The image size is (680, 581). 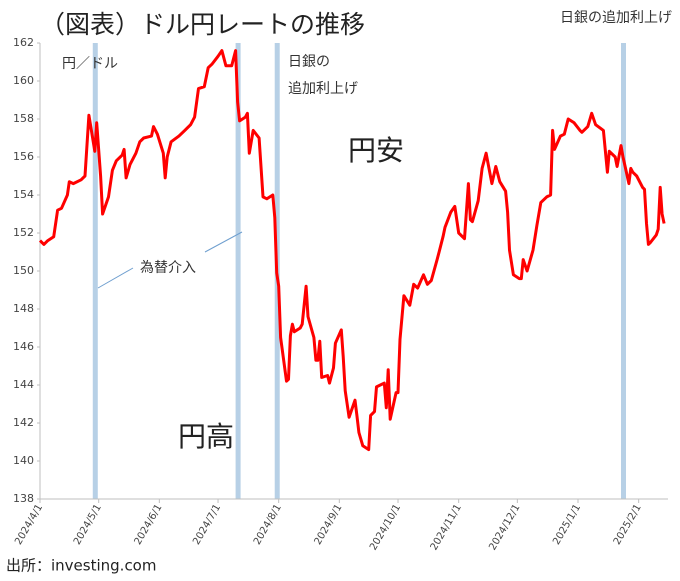 I want to click on y-tick-label: 156, so click(x=23, y=156).